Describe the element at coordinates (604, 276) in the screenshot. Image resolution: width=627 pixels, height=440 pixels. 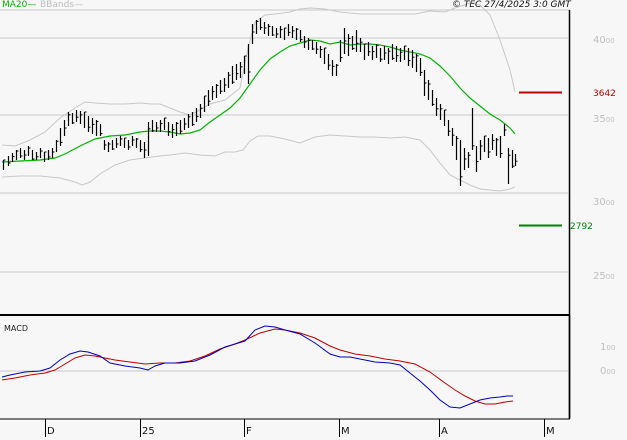
I see `y-tick-2500: 2500` at that location.